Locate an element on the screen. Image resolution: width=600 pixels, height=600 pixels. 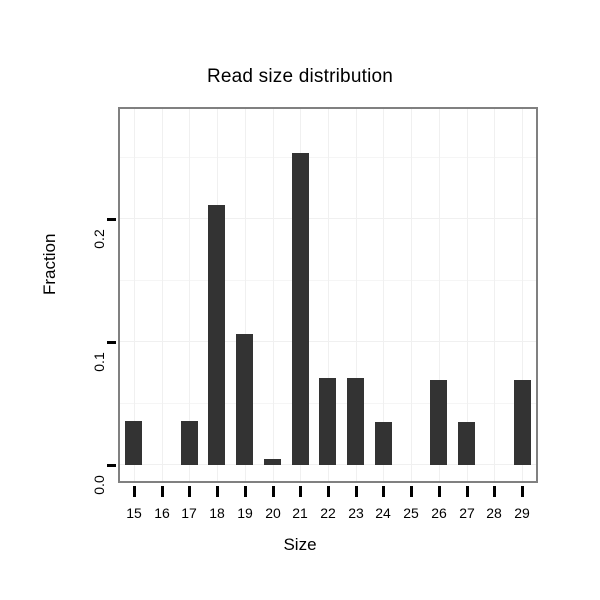
x-tick-label: 26 is located at coordinates (439, 513).